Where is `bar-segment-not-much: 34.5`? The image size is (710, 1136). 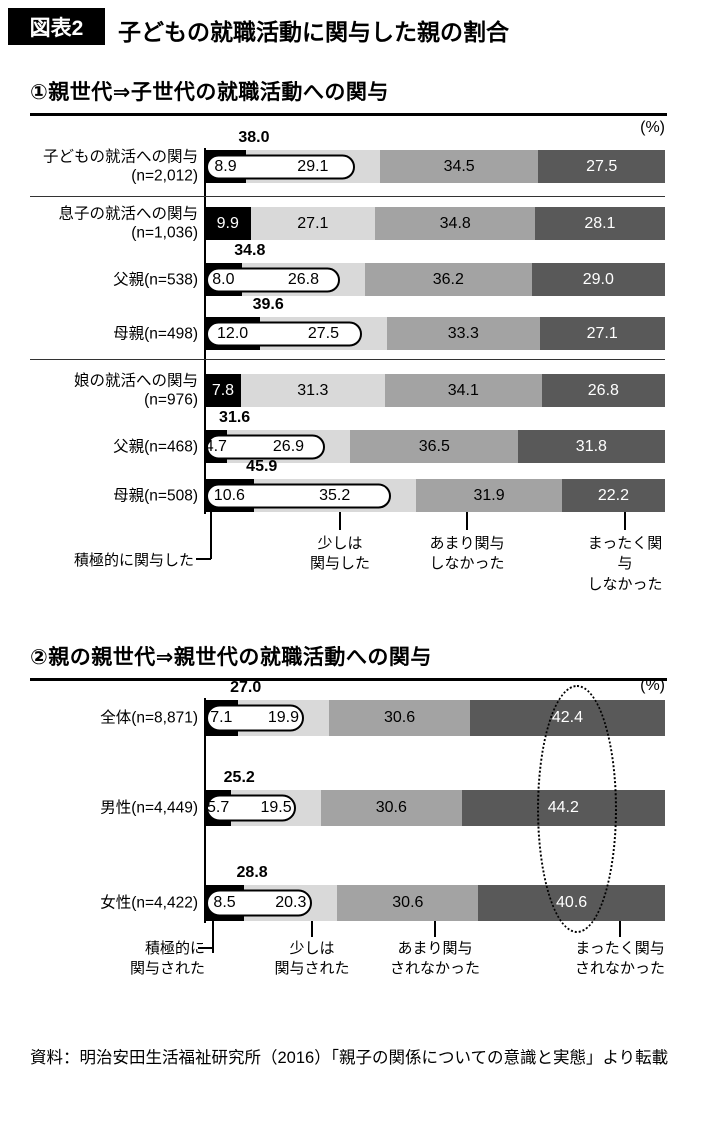
bar-segment-not-much: 34.5 is located at coordinates (459, 166).